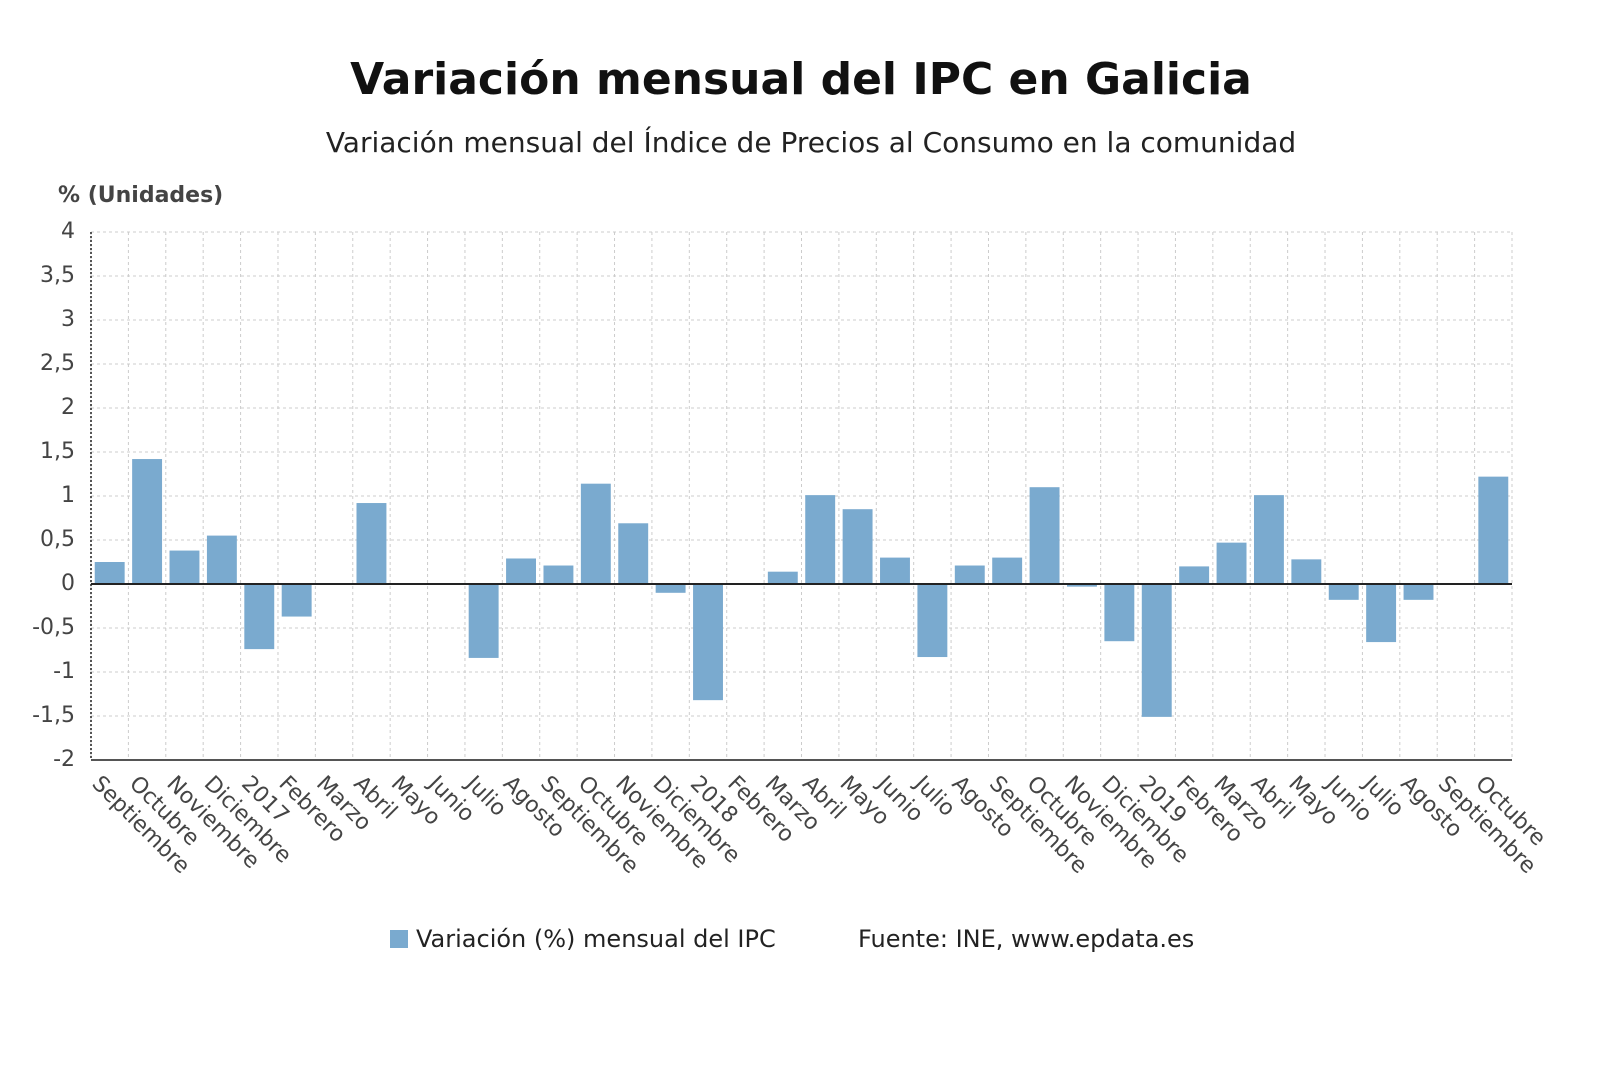  I want to click on y-tick-label: -1, so click(64, 671).